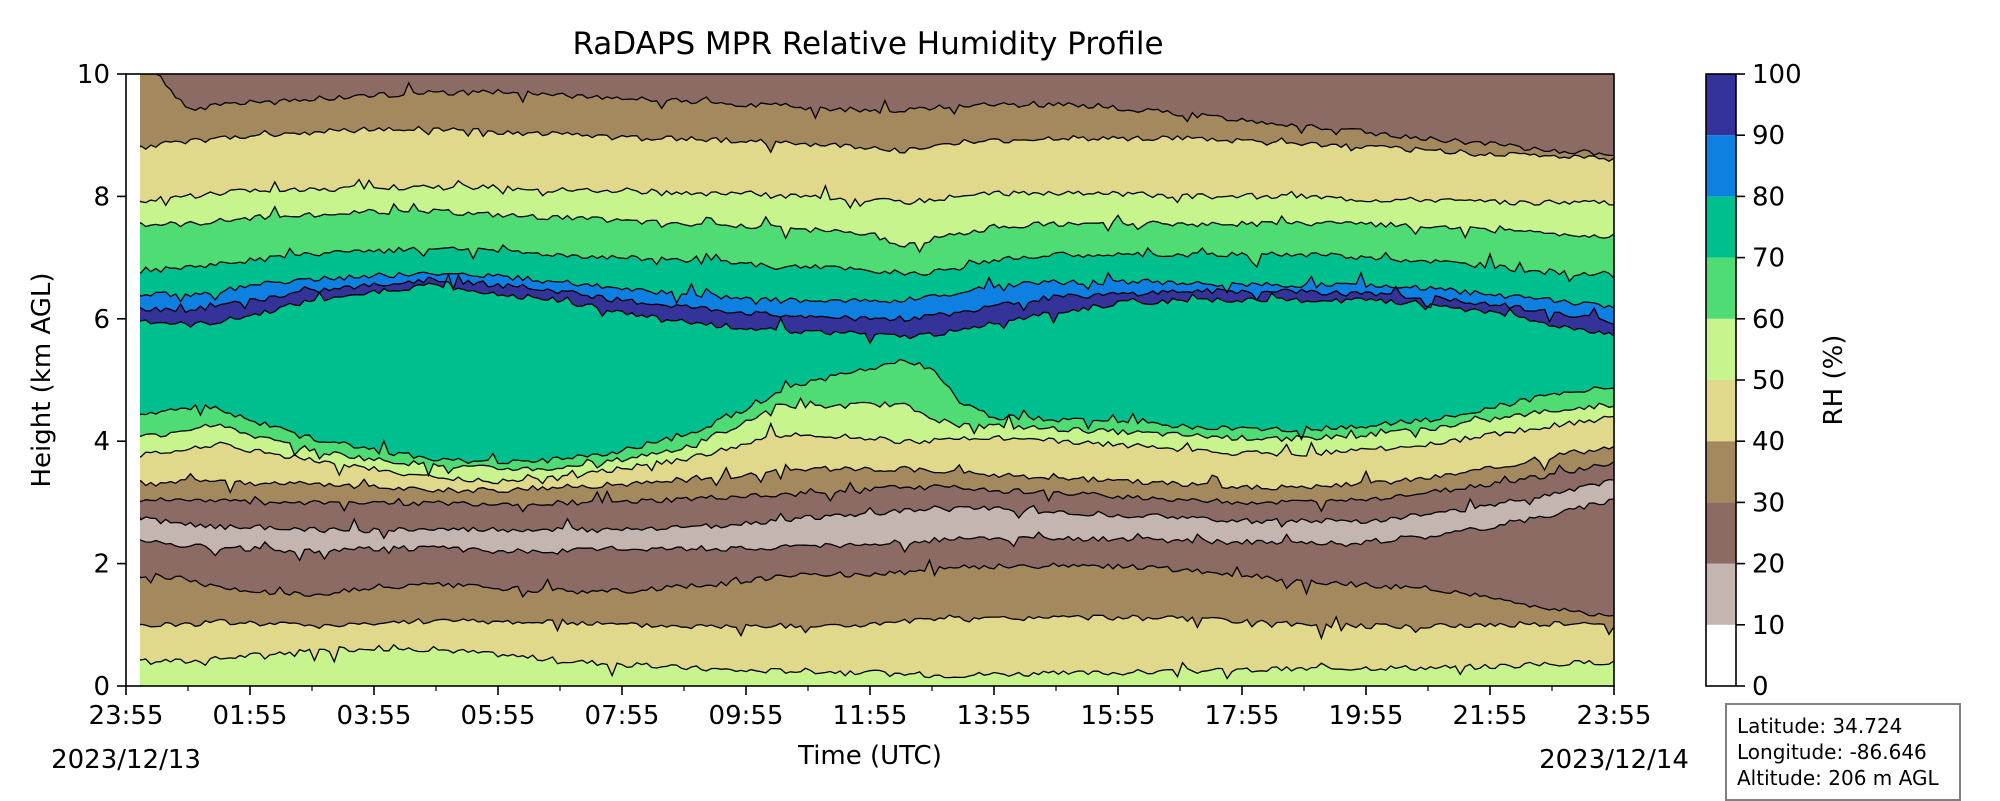  I want to click on latitude-label: Latitude: 34.724, so click(1820, 726).